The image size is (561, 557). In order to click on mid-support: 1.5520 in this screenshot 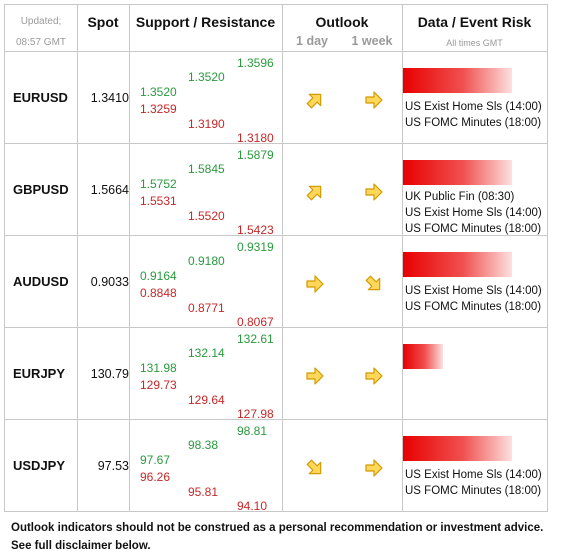, I will do `click(206, 216)`.